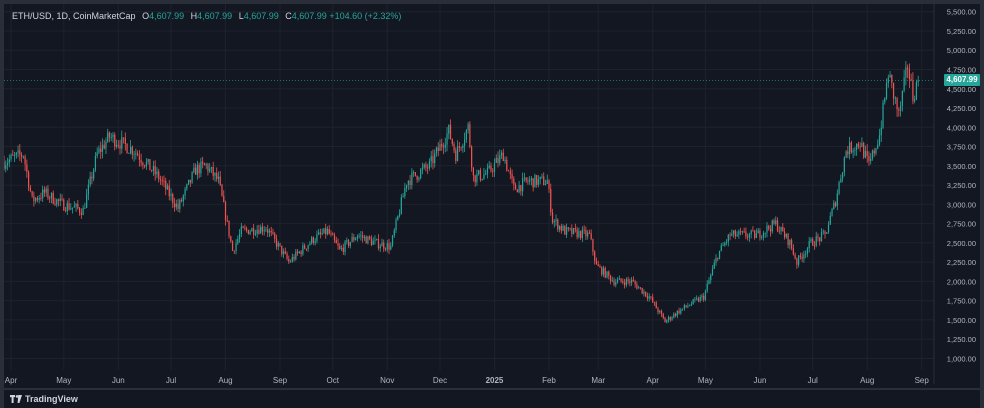  What do you see at coordinates (44, 399) in the screenshot?
I see `tradingview-logo: TradingView` at bounding box center [44, 399].